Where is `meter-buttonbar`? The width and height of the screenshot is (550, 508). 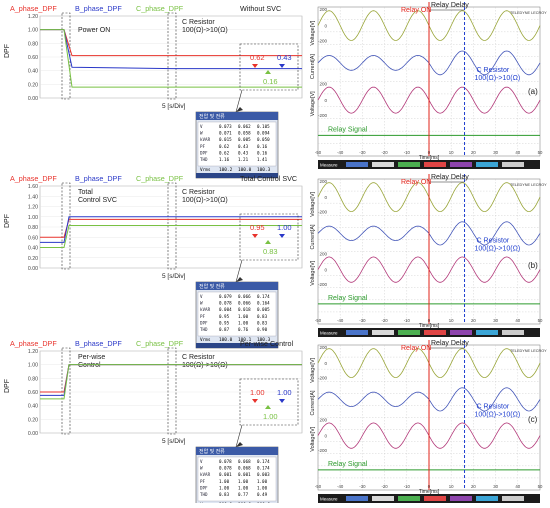 meter-buttonbar is located at coordinates (237, 175).